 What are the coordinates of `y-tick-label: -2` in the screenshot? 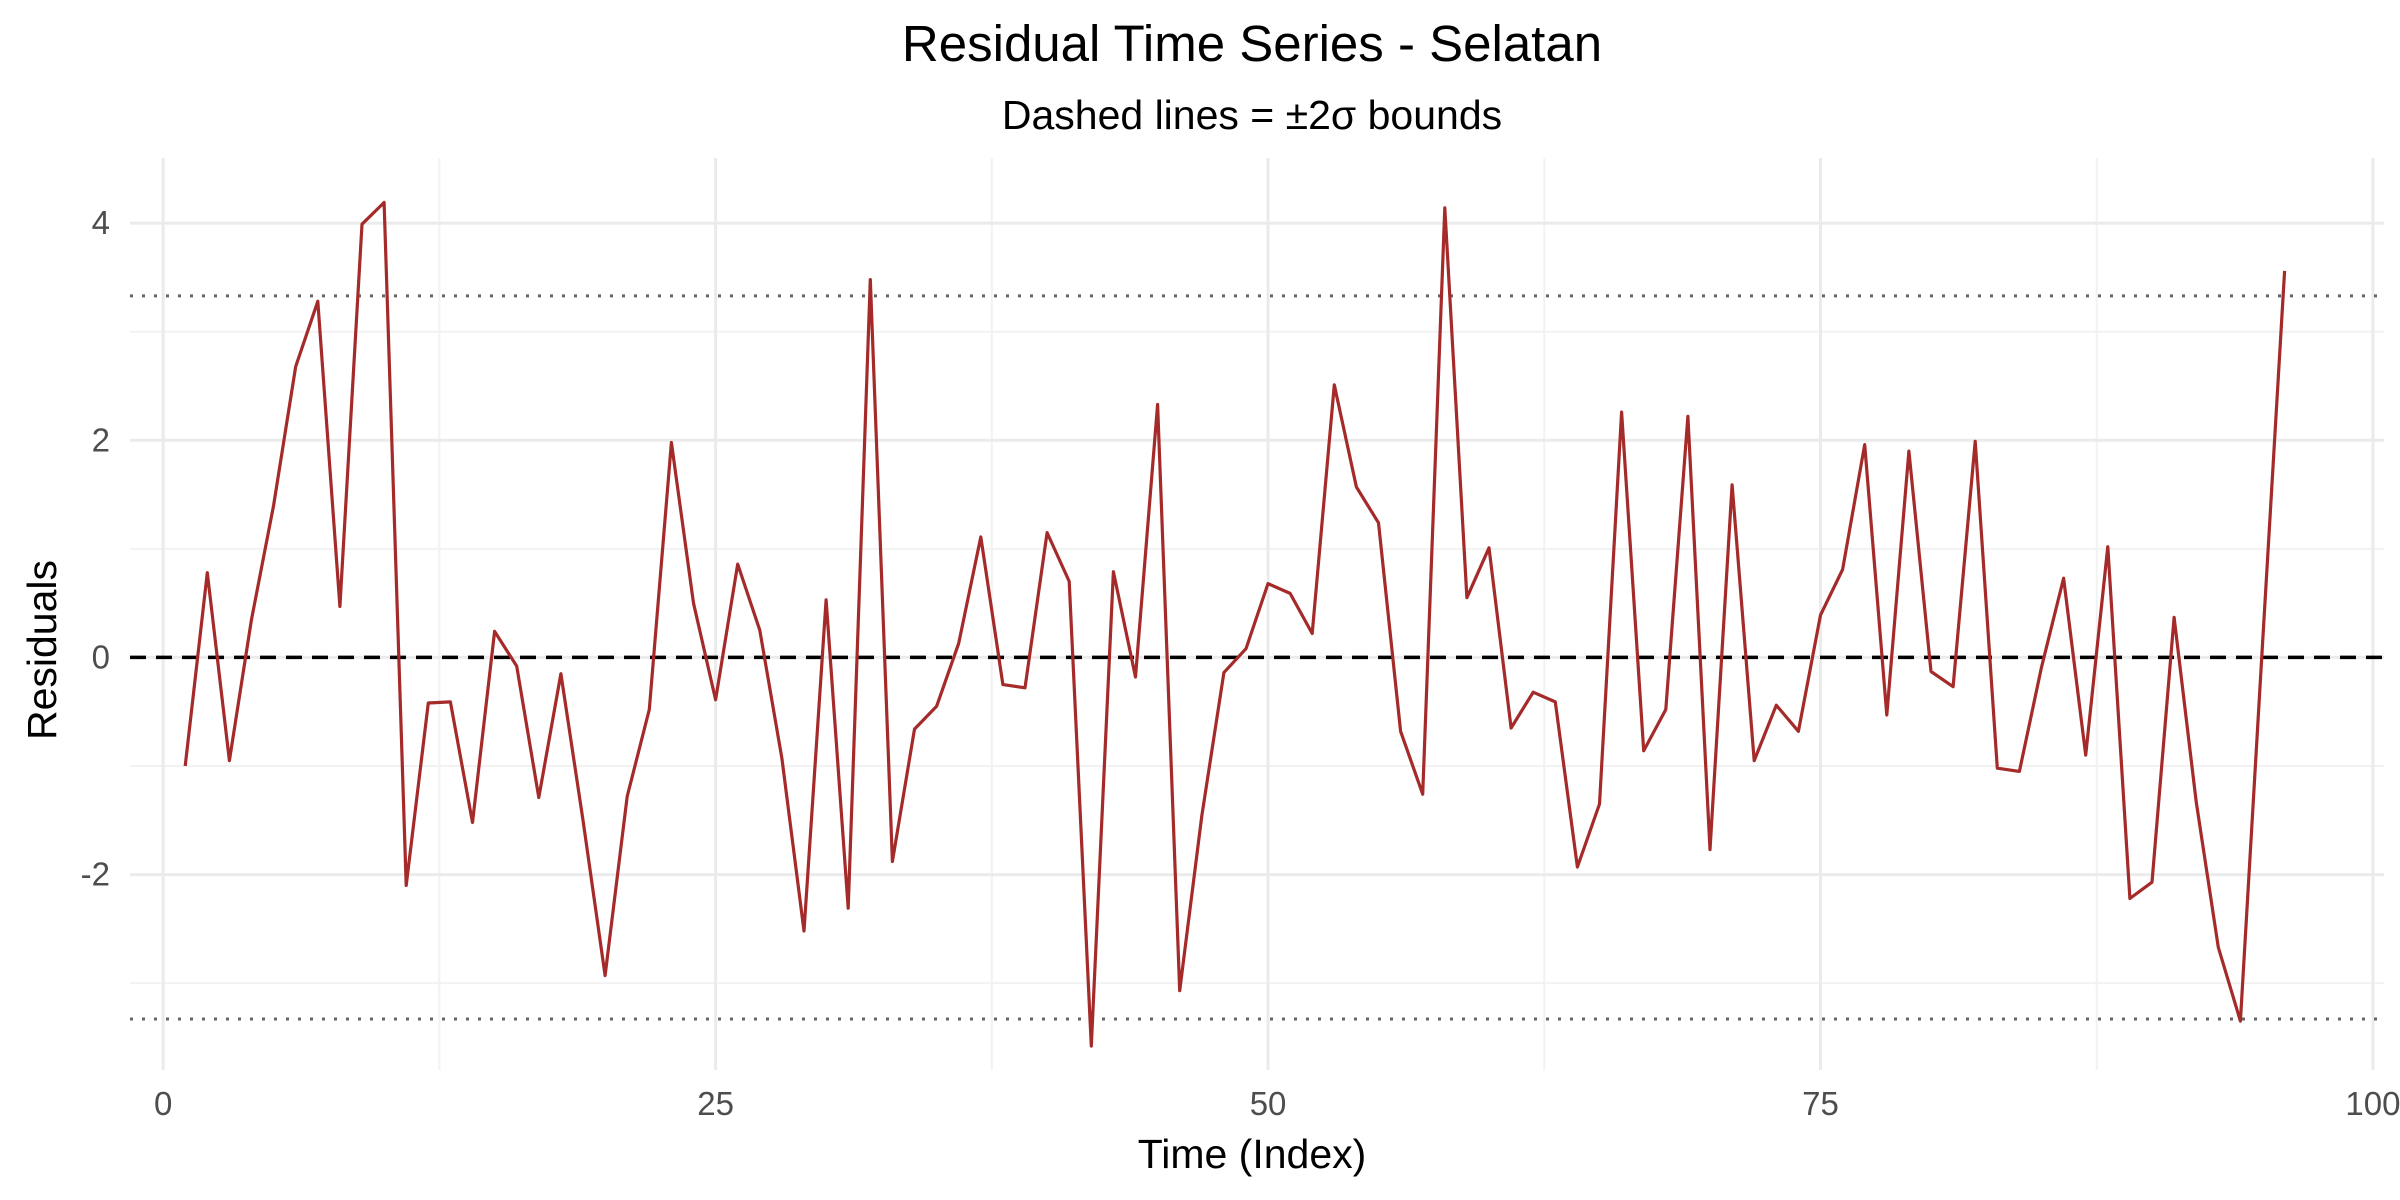 It's located at (95, 874).